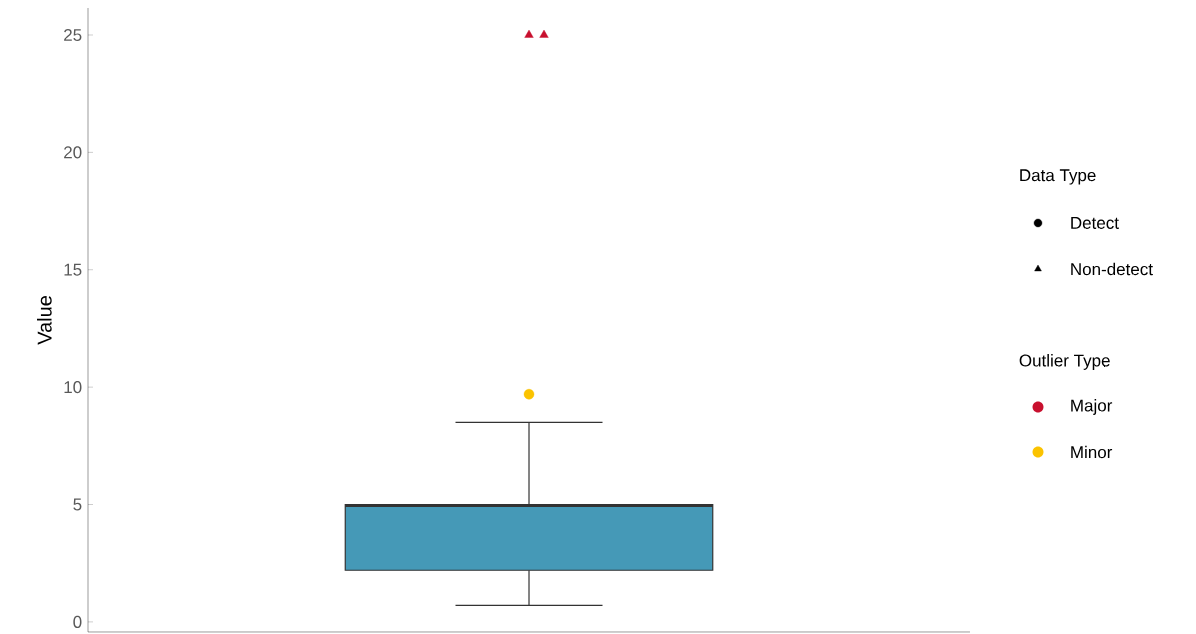 This screenshot has width=1196, height=634. Describe the element at coordinates (73, 269) in the screenshot. I see `y-tick-label: 15` at that location.